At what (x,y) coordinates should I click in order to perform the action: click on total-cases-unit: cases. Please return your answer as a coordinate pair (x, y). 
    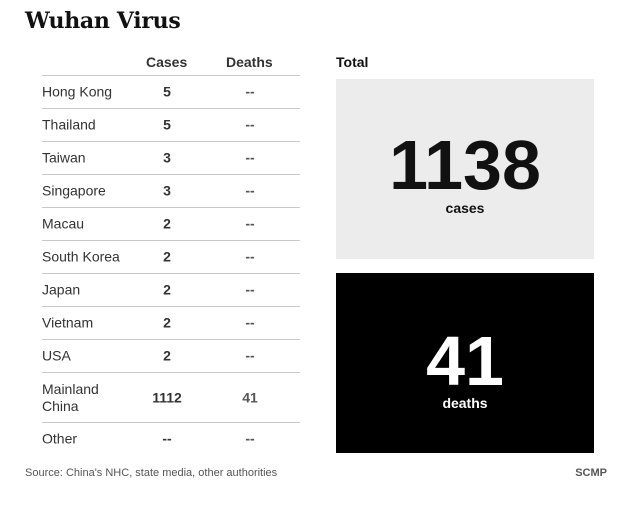
    Looking at the image, I should click on (465, 208).